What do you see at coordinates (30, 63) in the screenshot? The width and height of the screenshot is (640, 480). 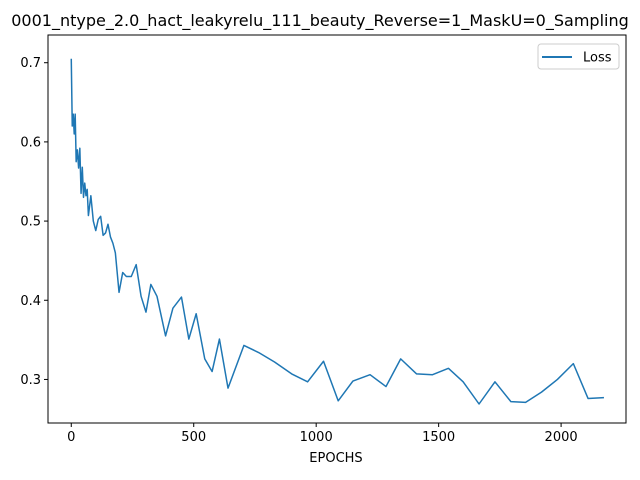 I see `y-tick-label: 0.7` at bounding box center [30, 63].